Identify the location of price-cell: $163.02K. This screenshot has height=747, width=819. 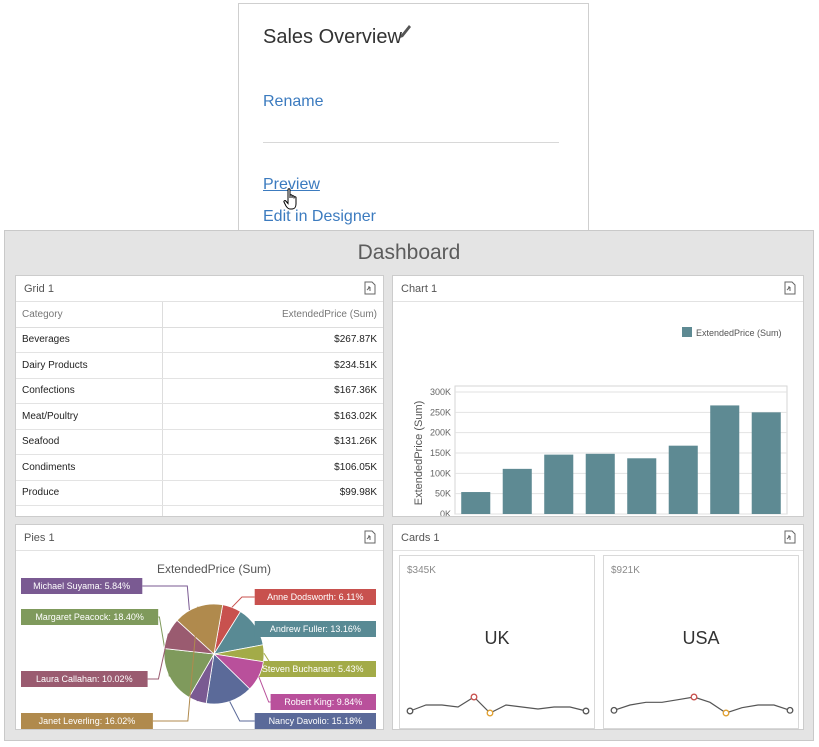
(272, 416).